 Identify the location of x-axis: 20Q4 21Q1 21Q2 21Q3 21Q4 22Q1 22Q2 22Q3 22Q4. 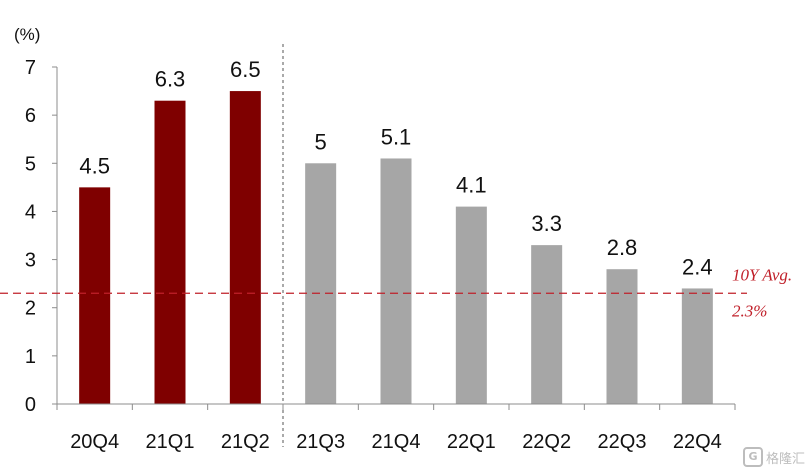
(396, 428).